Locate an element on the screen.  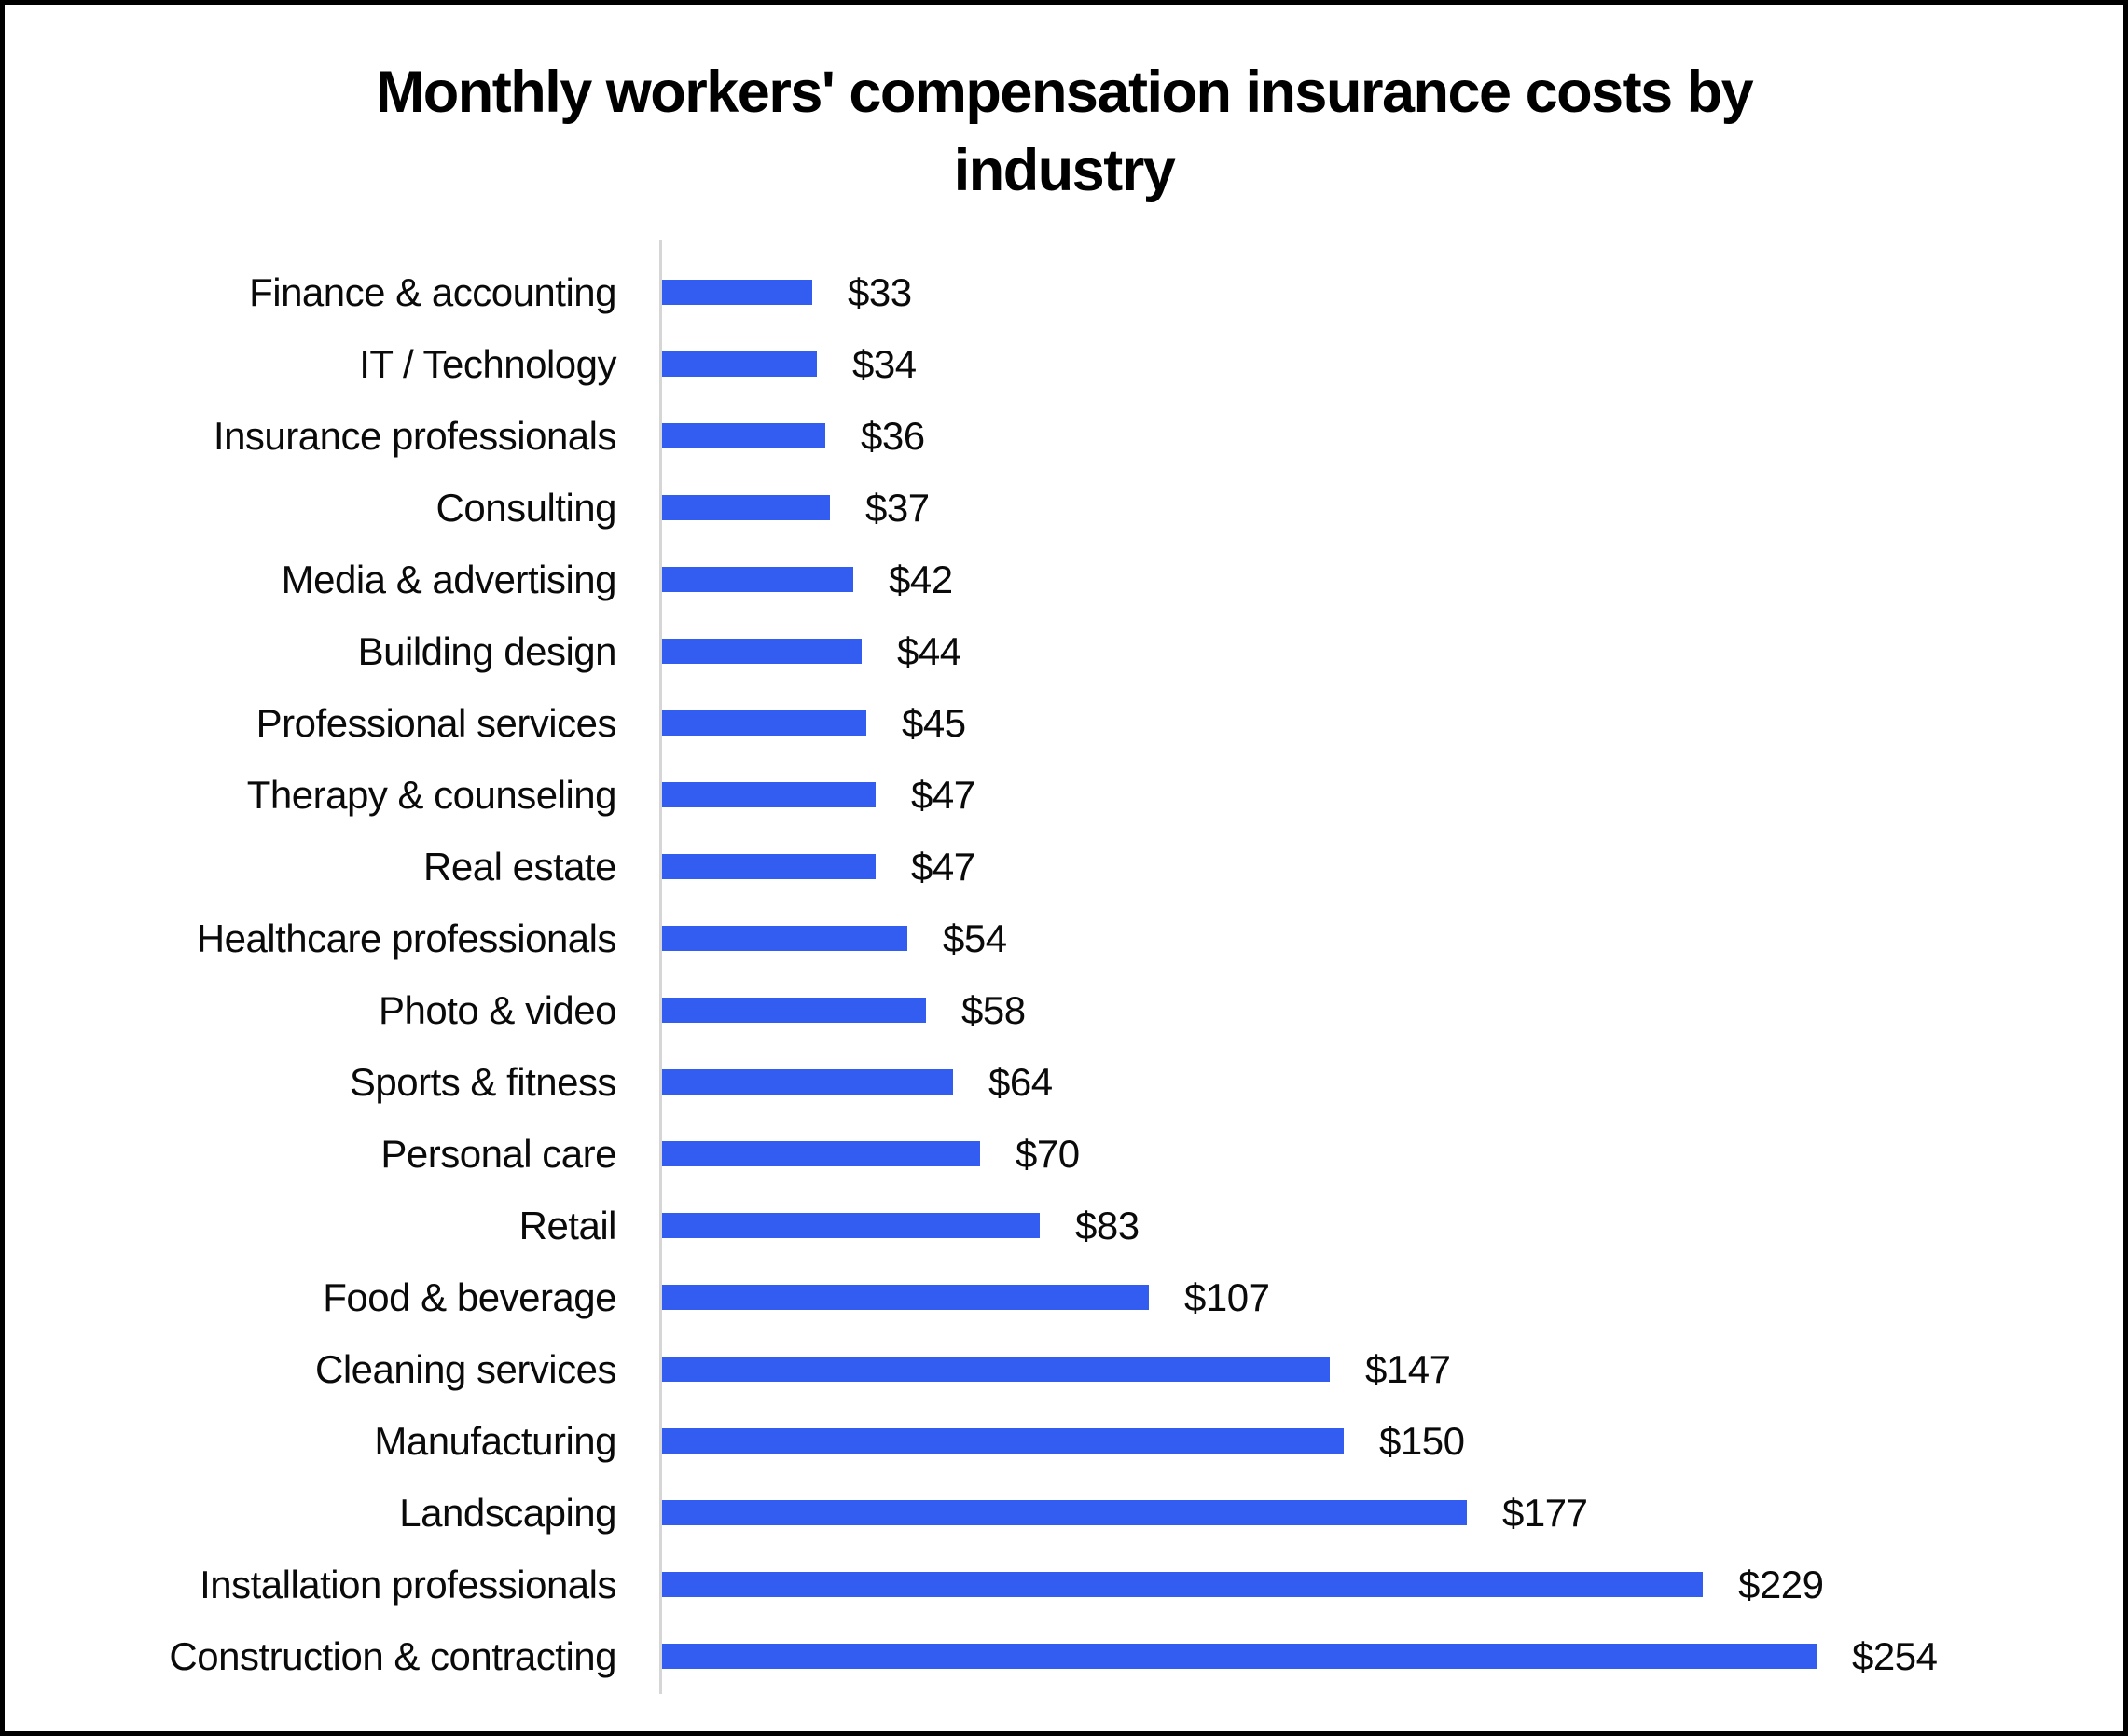
value-label: $44 is located at coordinates (929, 650).